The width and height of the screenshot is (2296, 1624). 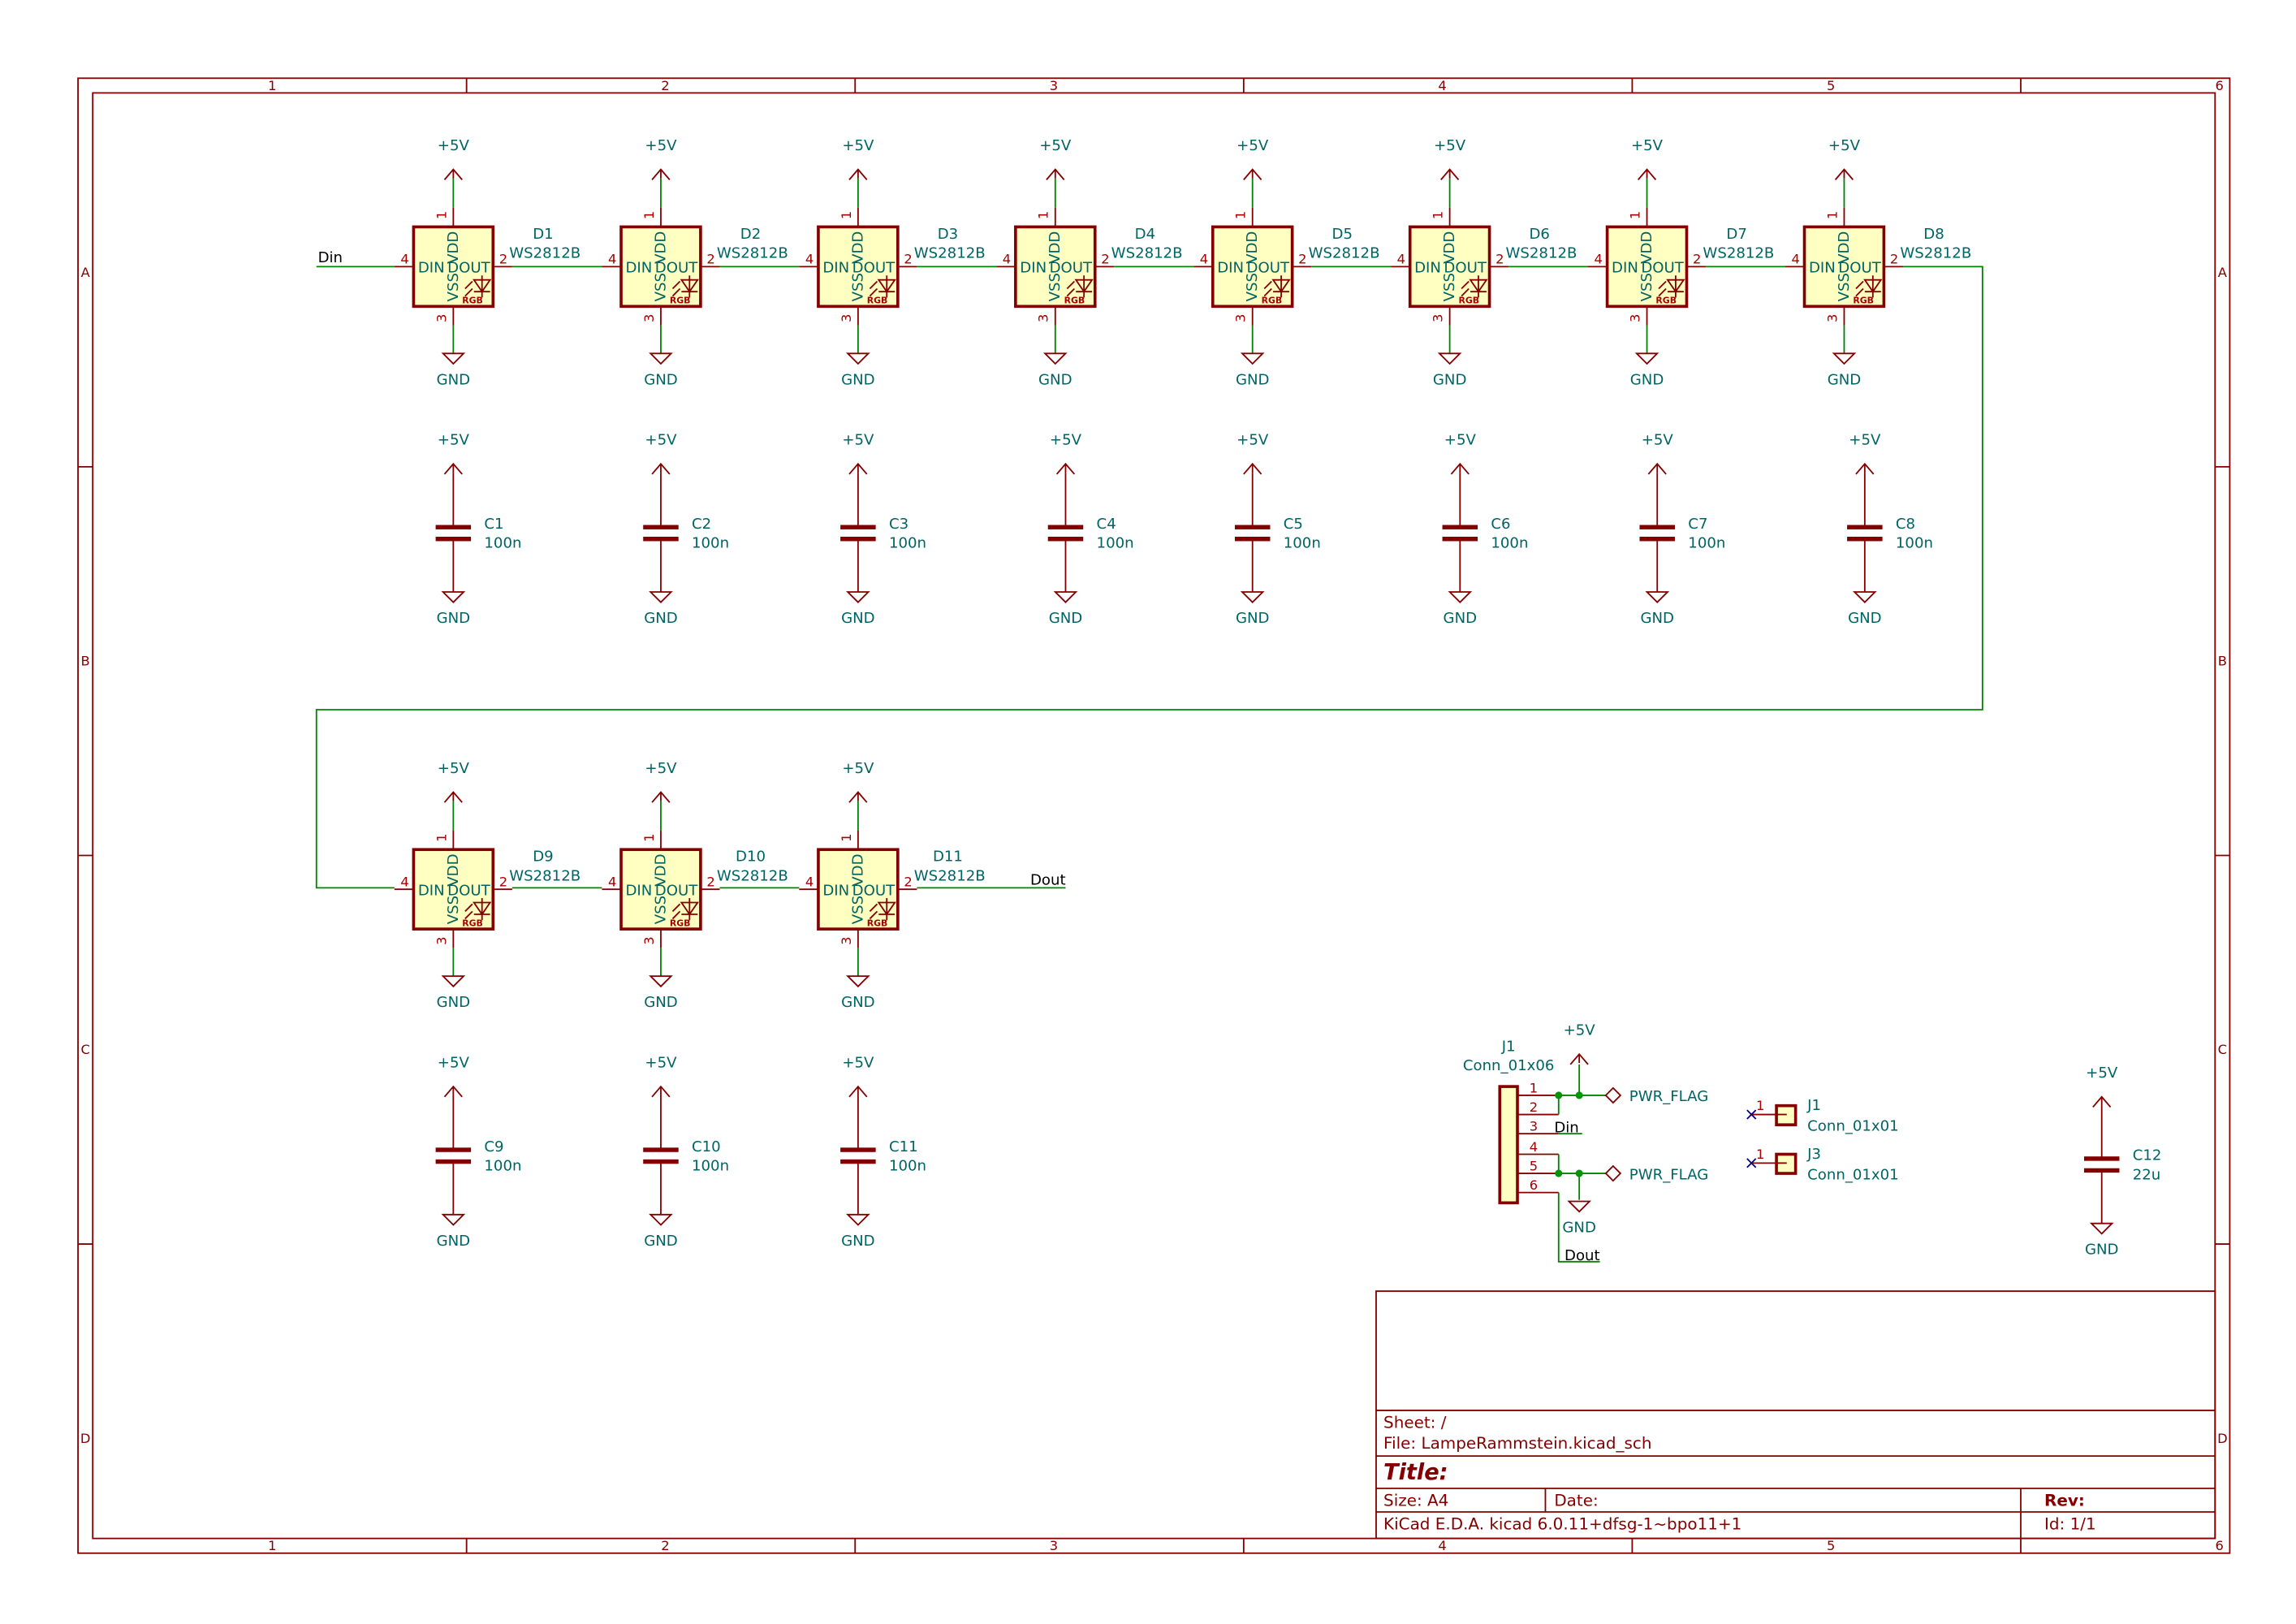 I want to click on column-label: 2, so click(x=665, y=86).